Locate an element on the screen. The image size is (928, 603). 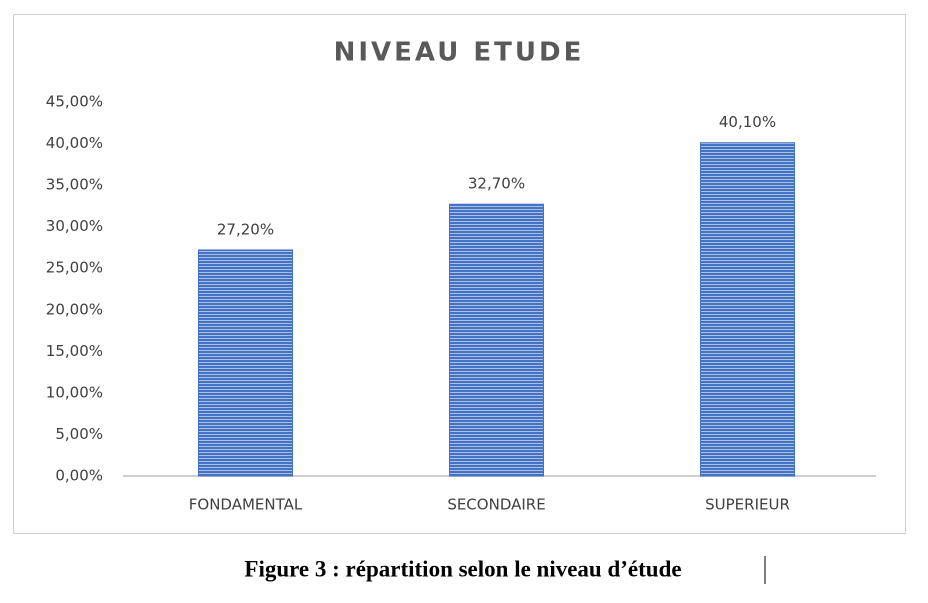
chart-title: NIVEAU ETUDE is located at coordinates (459, 53).